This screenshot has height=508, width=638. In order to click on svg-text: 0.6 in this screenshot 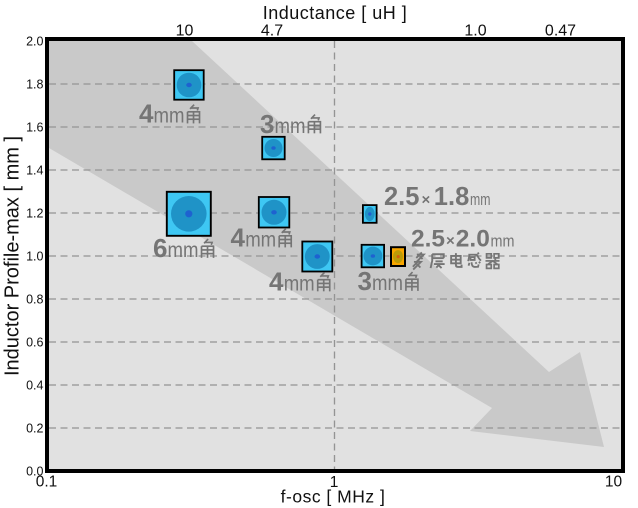, I will do `click(34, 343)`.